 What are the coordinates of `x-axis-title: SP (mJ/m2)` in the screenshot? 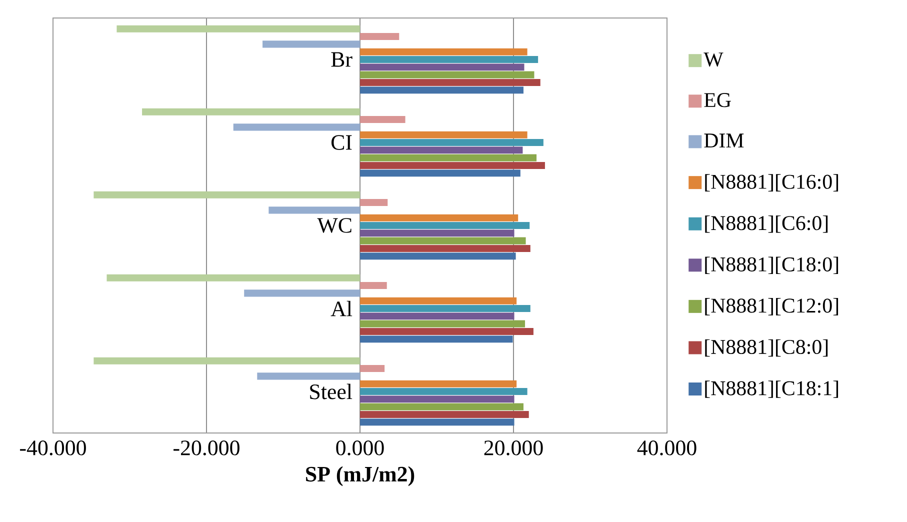 It's located at (360, 476).